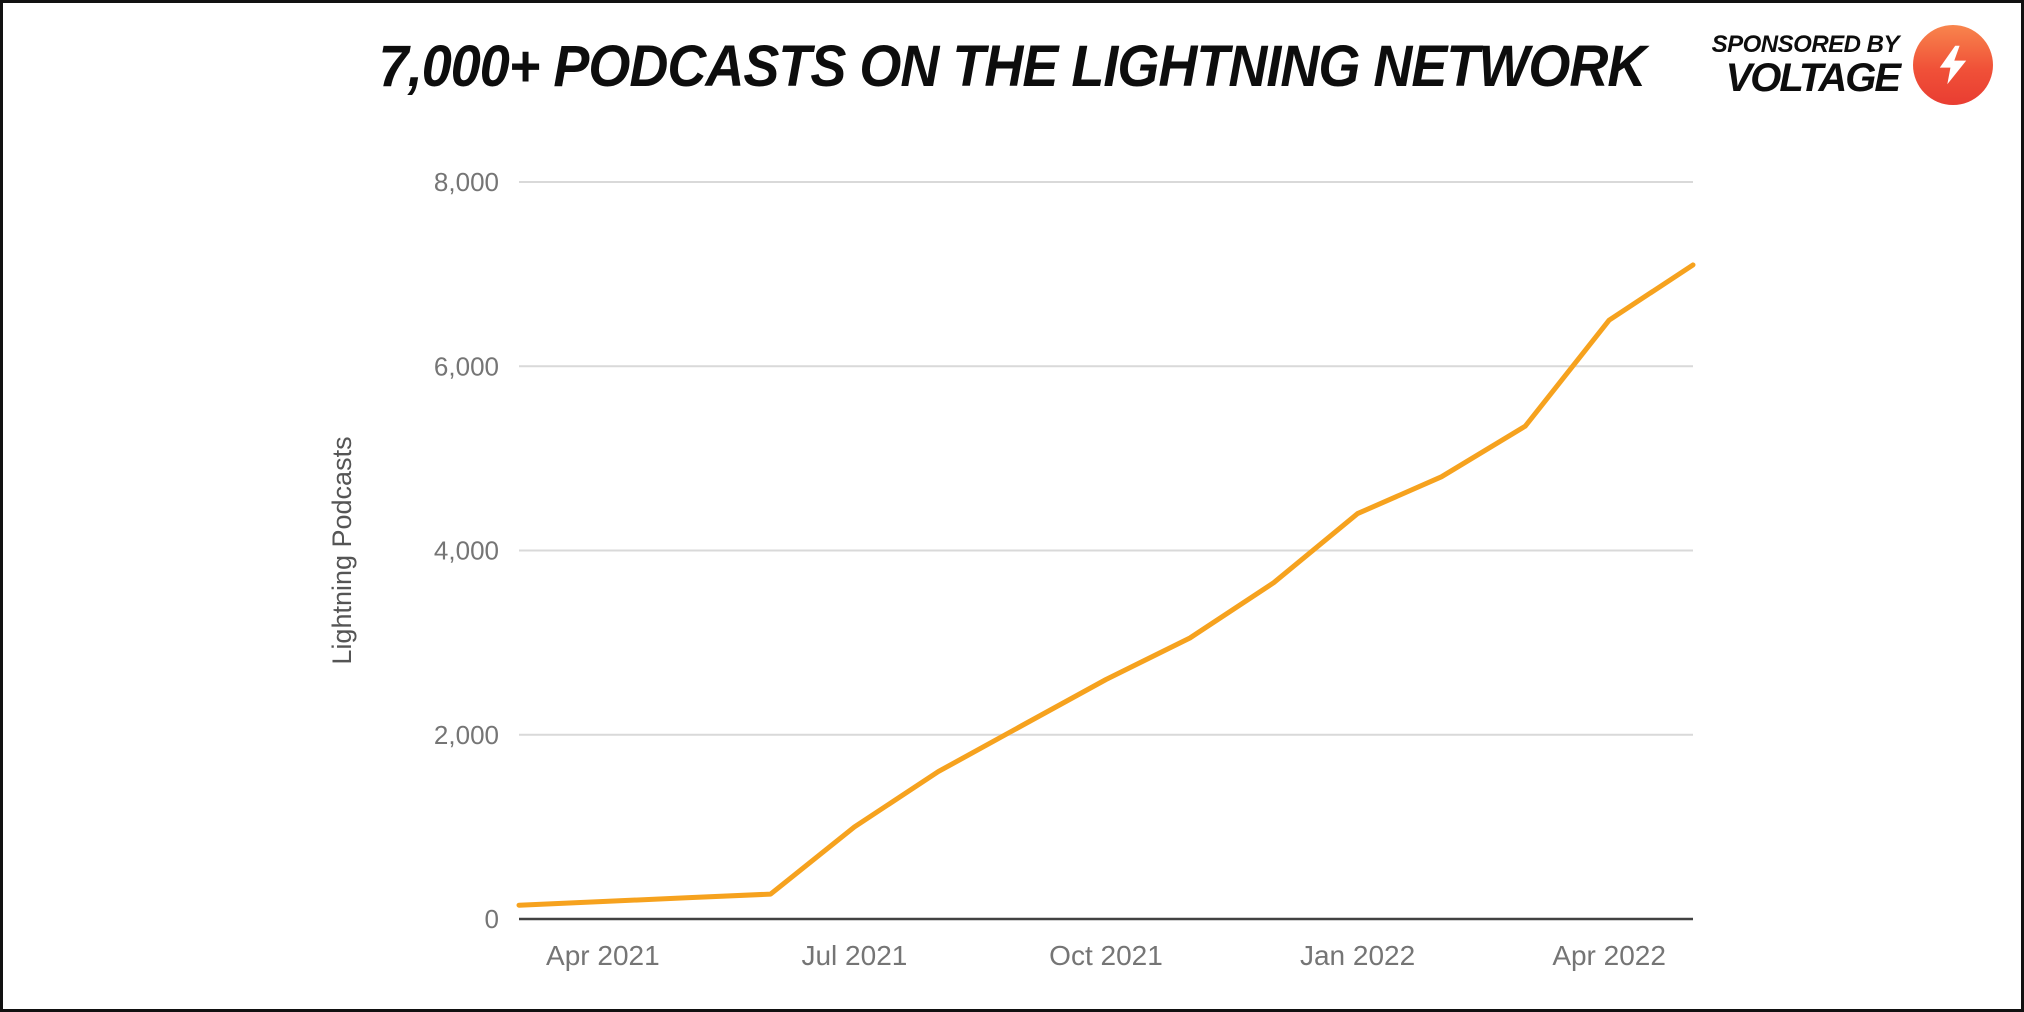  Describe the element at coordinates (1609, 955) in the screenshot. I see `x-tick-label: Apr 2022` at that location.